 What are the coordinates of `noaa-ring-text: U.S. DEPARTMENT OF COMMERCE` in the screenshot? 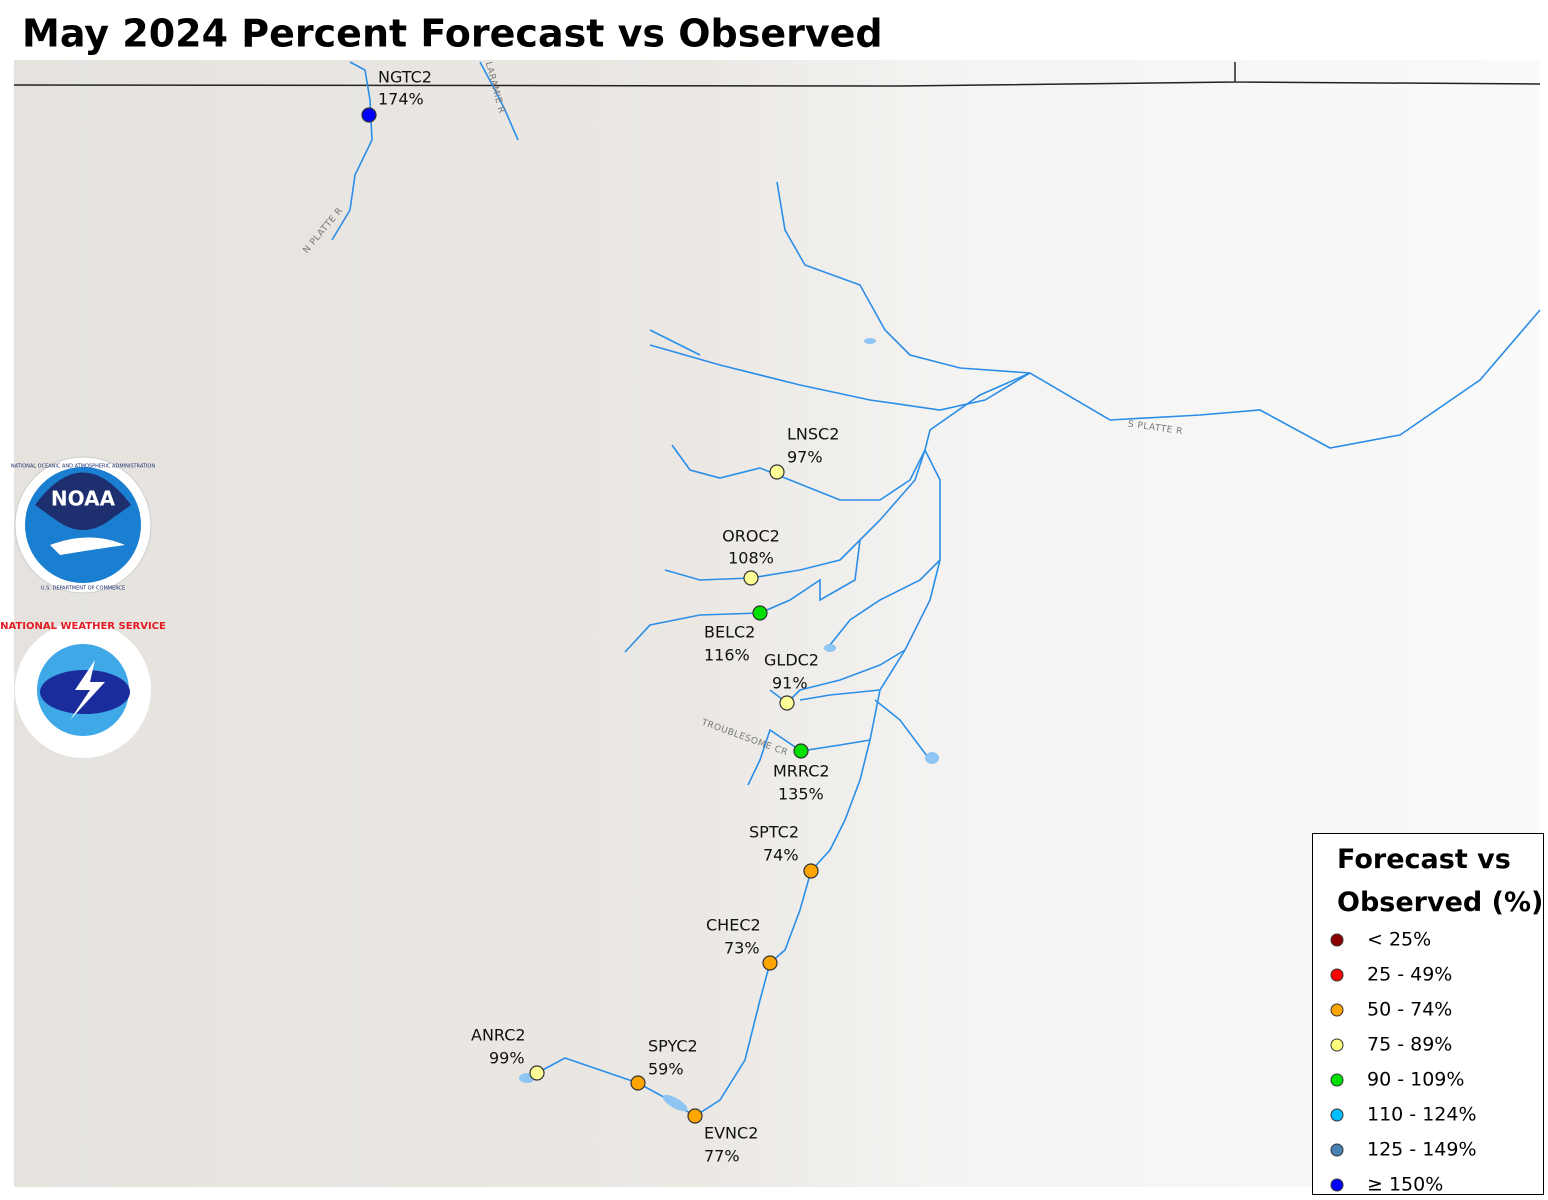 It's located at (83, 589).